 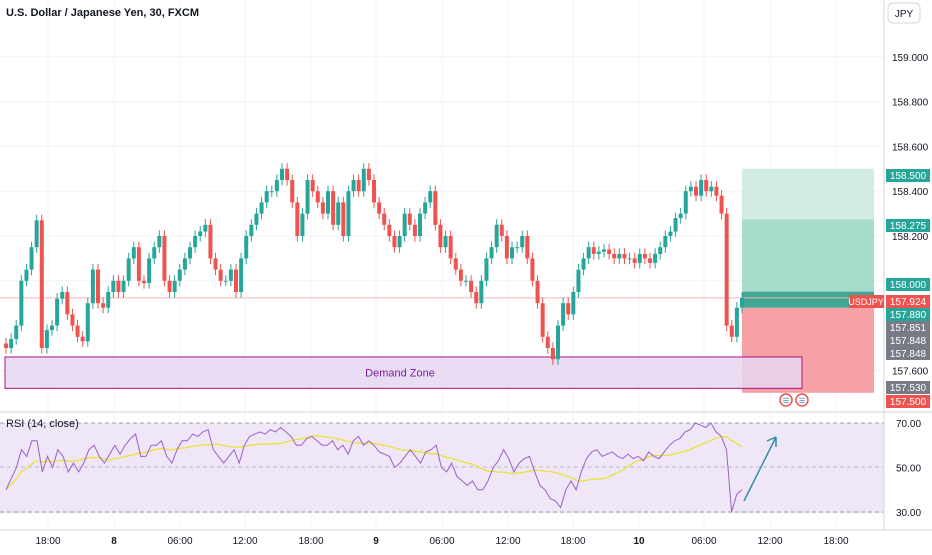 I want to click on rsi-line, so click(x=374, y=467).